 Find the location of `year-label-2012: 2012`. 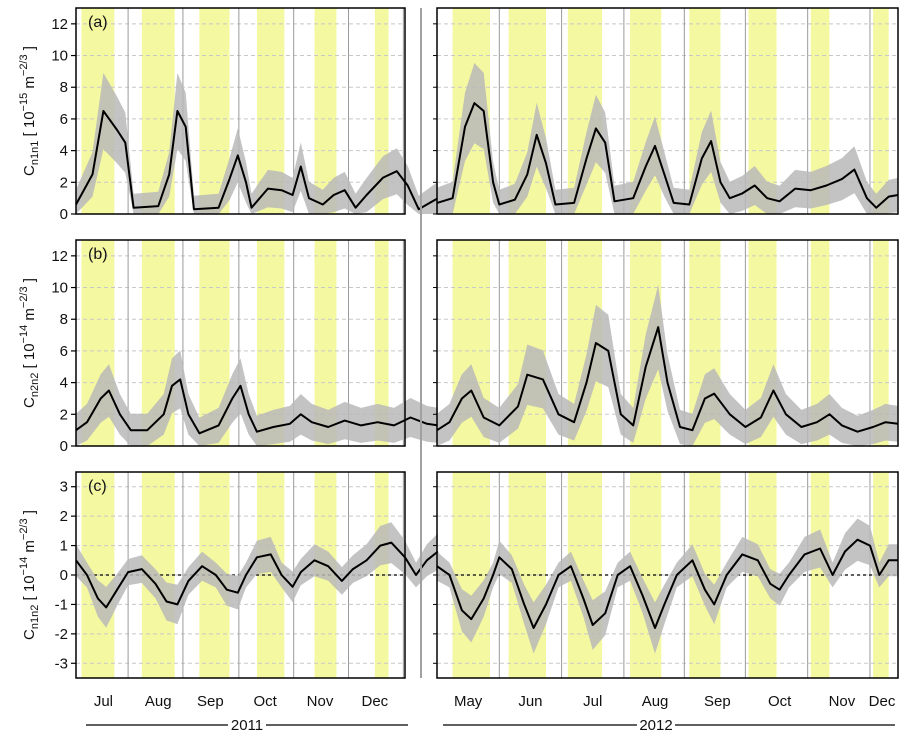

year-label-2012: 2012 is located at coordinates (655, 725).